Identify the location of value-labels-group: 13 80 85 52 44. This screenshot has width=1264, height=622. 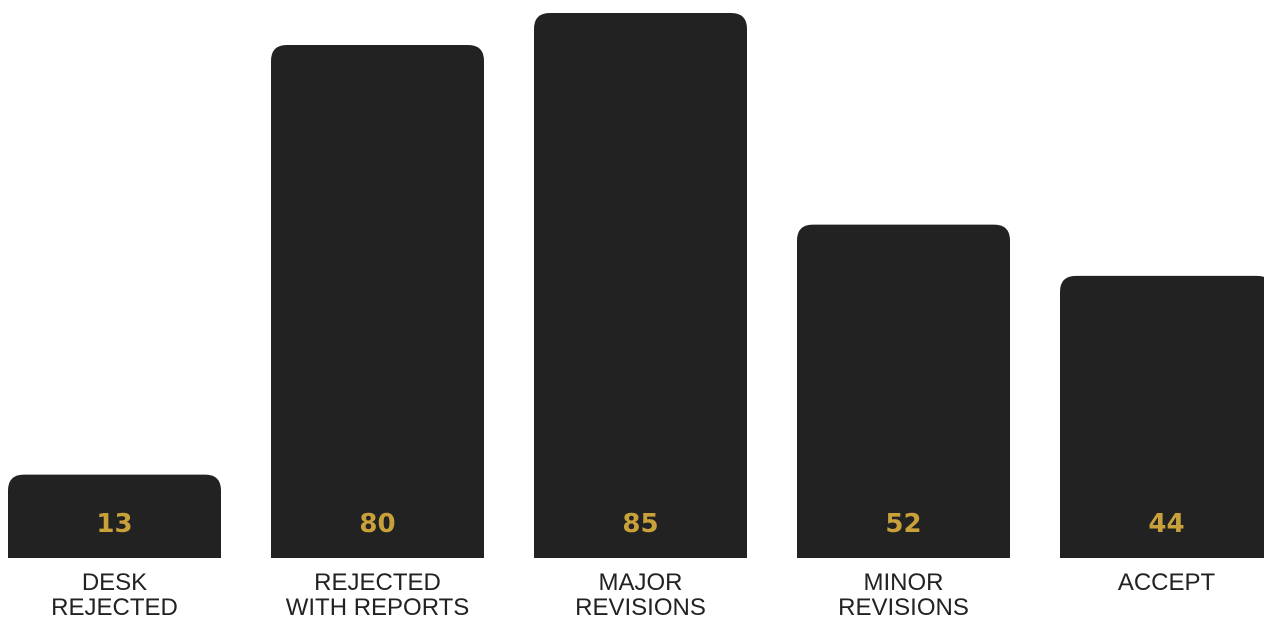
(640, 524).